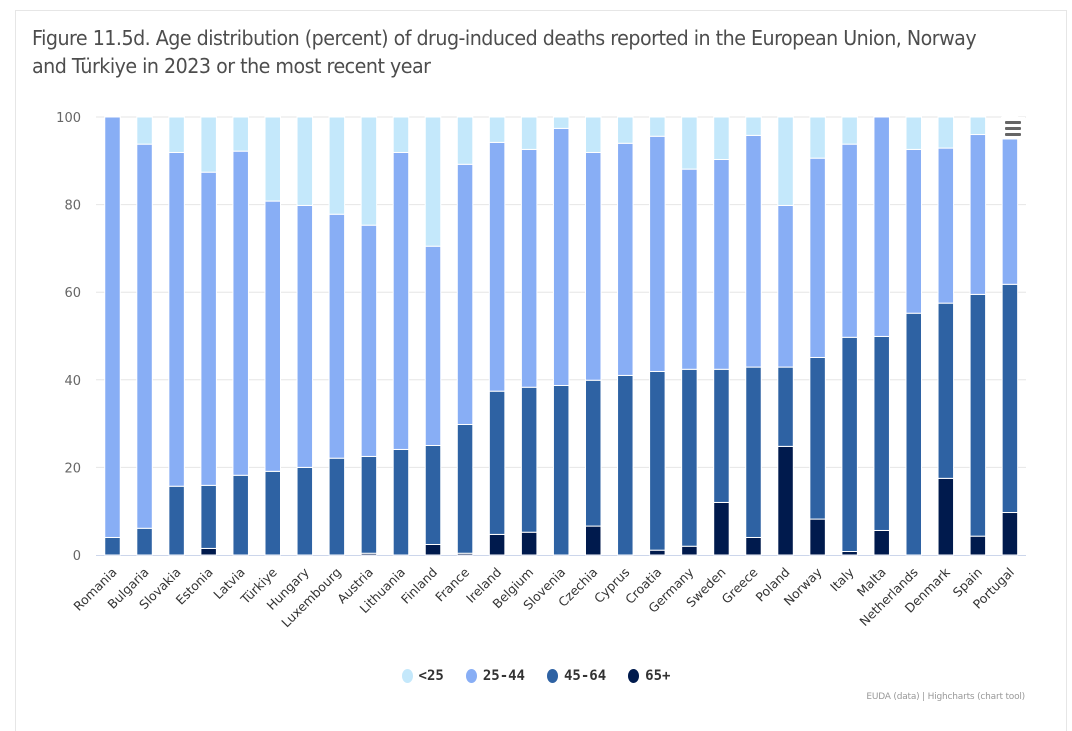 The image size is (1072, 731). I want to click on bar-stack-finland, so click(433, 336).